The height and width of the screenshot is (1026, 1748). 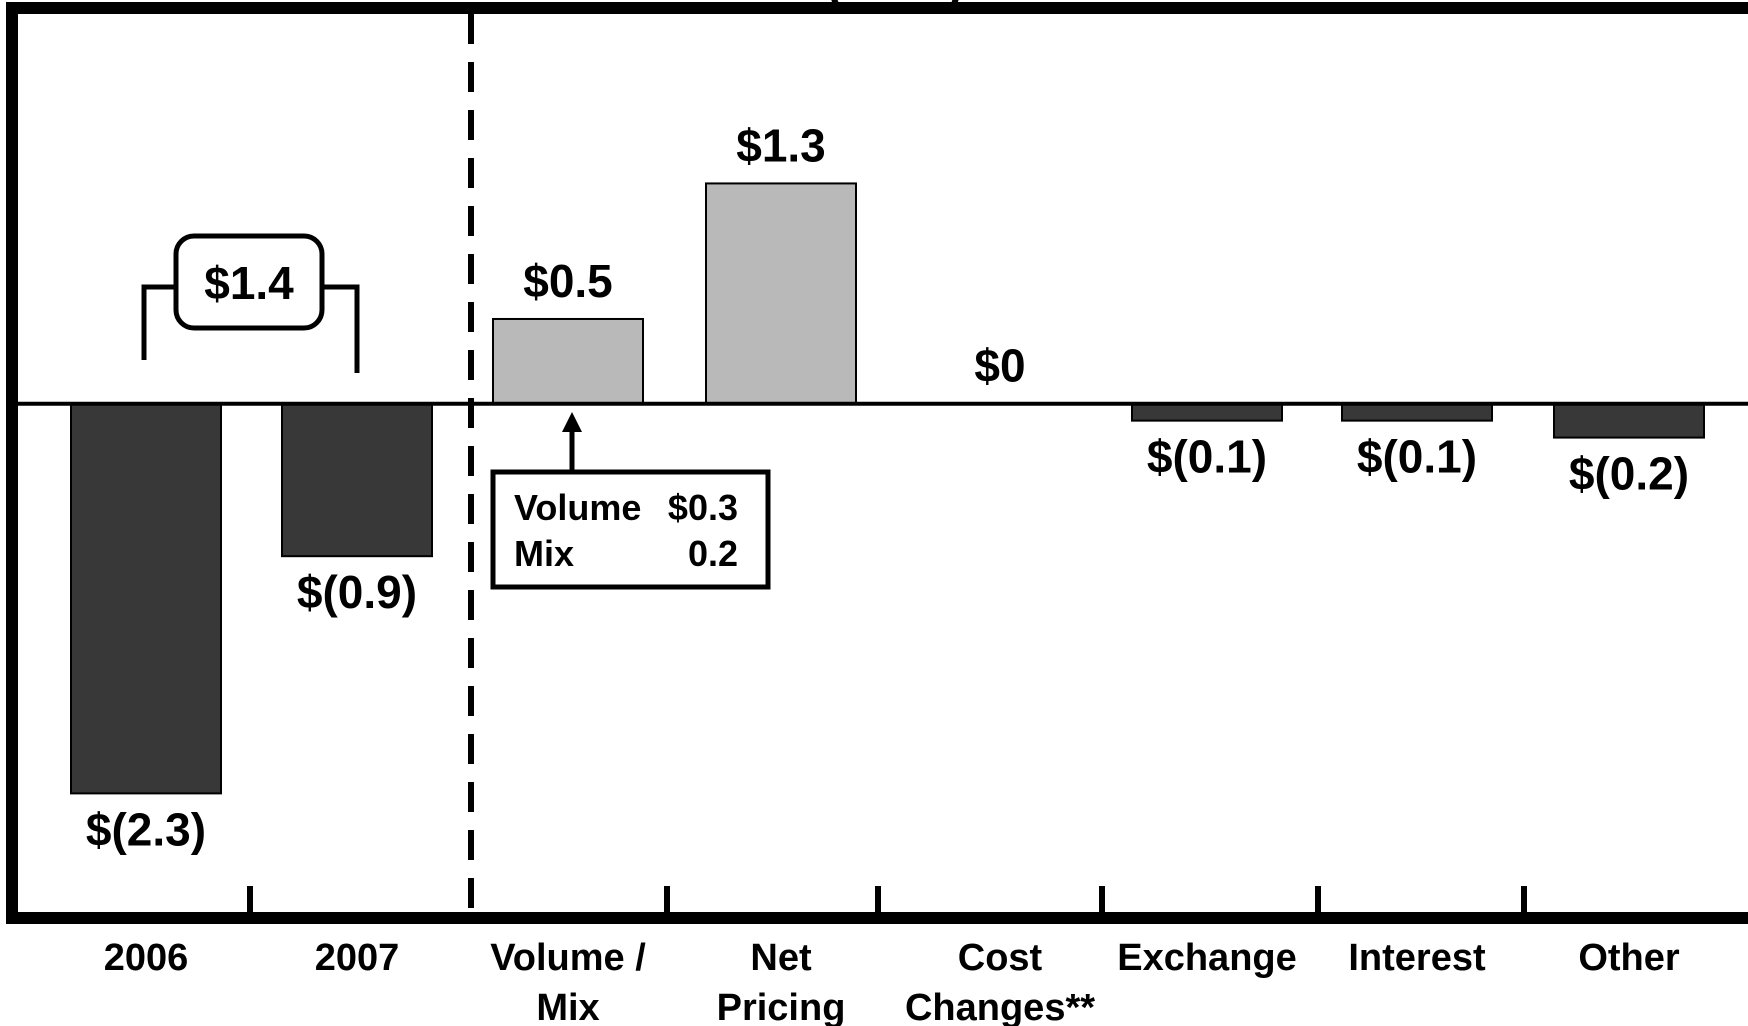 I want to click on bracket-label: $1.4, so click(x=249, y=283).